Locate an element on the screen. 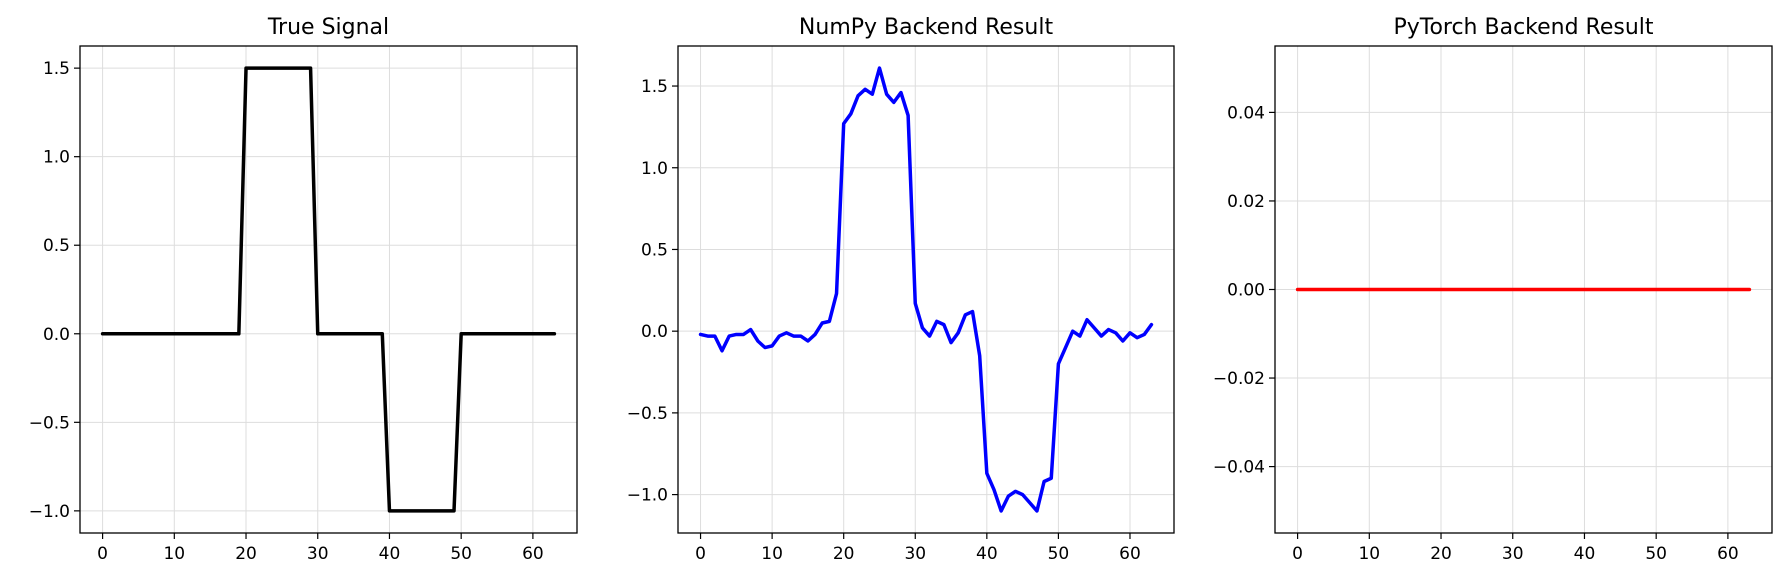 This screenshot has width=1785, height=582. y-tick-label: 0.00 is located at coordinates (1246, 291).